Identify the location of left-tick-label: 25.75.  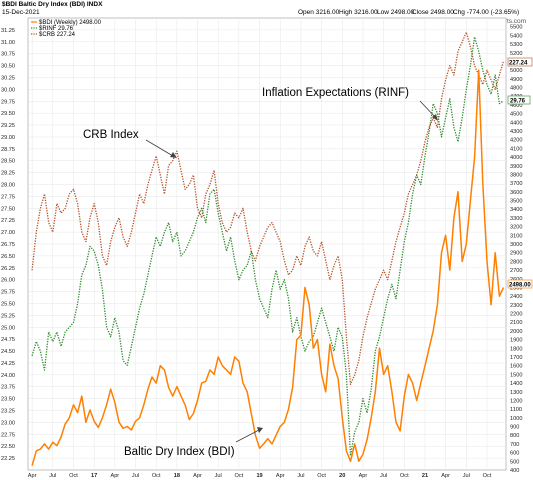
(8, 293).